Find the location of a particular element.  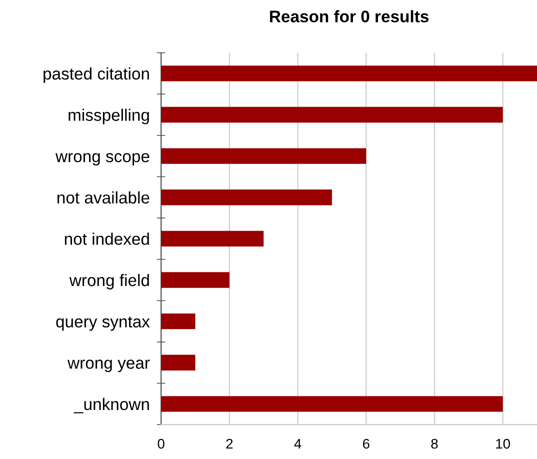

y-tick-label: wrong field is located at coordinates (109, 282).